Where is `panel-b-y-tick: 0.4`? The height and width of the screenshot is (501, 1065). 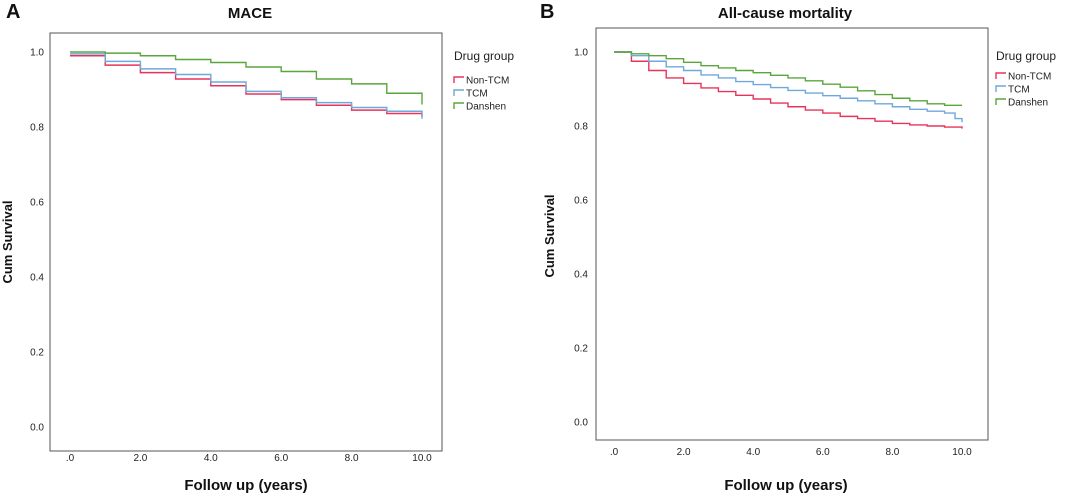 panel-b-y-tick: 0.4 is located at coordinates (581, 275).